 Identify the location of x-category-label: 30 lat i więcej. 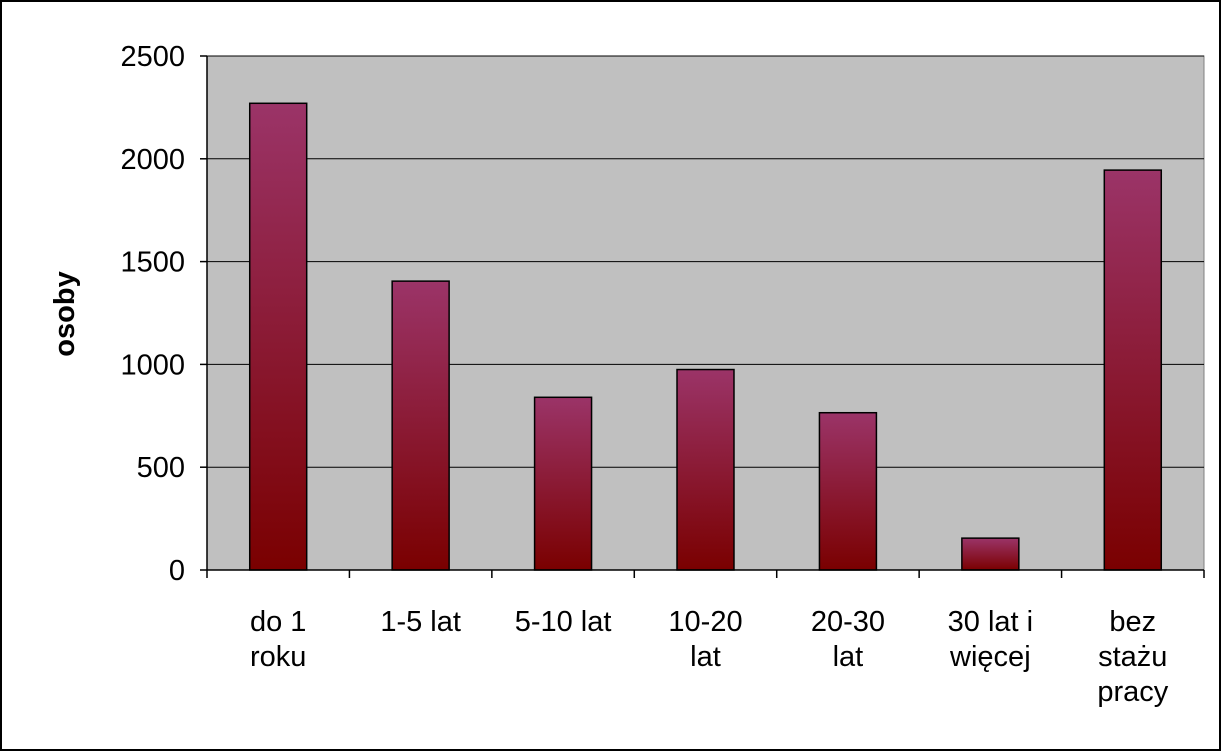
(990, 639).